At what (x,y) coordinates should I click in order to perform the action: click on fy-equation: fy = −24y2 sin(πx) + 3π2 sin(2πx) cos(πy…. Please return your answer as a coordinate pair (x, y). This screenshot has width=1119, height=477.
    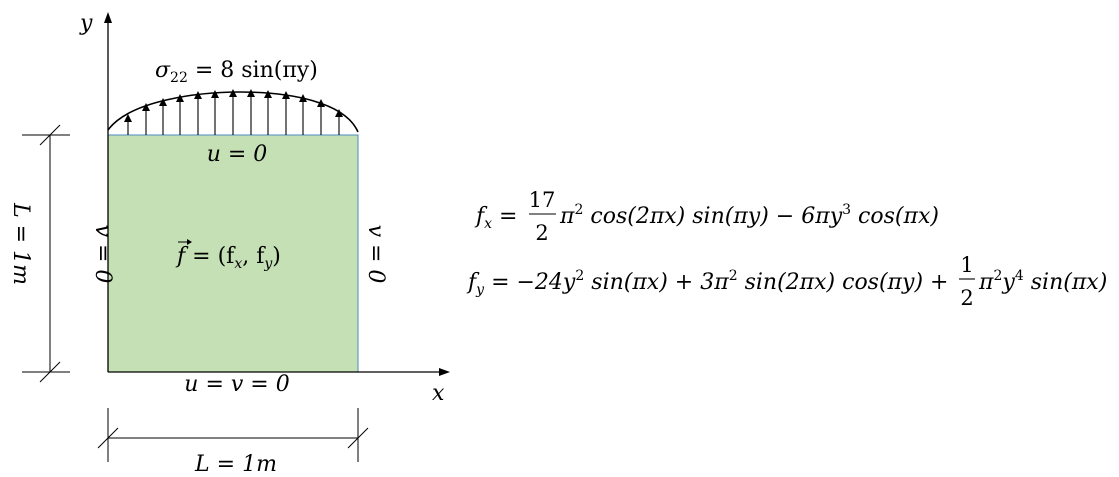
    Looking at the image, I should click on (786, 281).